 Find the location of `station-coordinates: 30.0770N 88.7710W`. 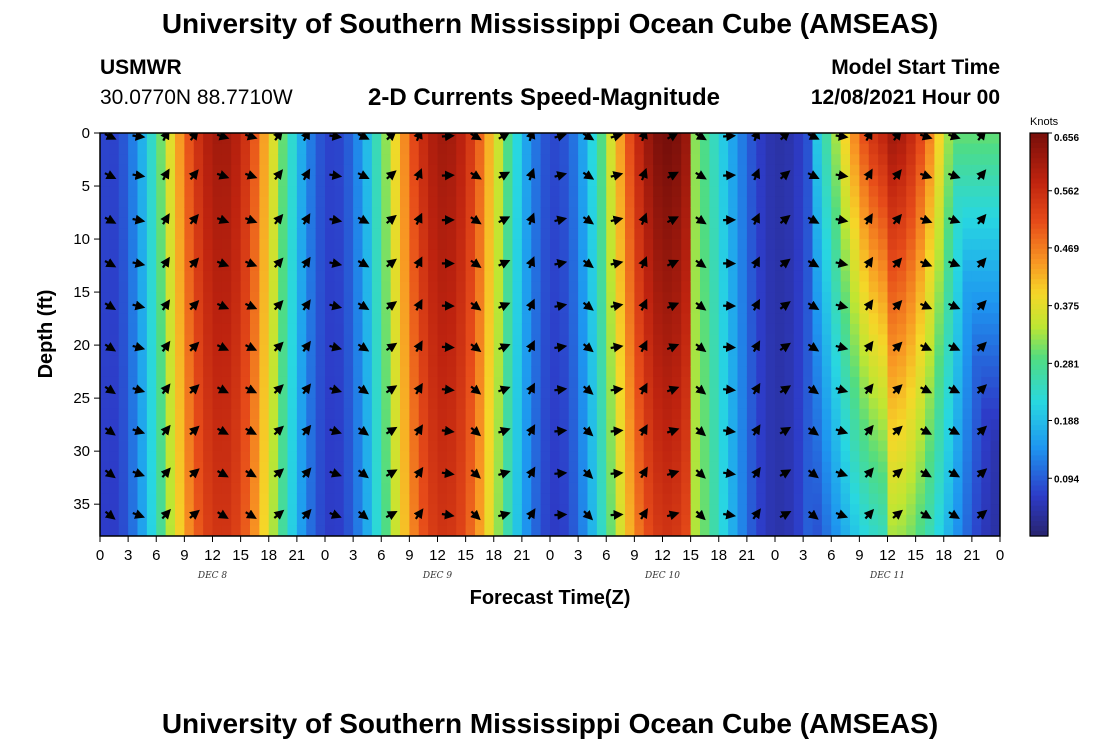

station-coordinates: 30.0770N 88.7710W is located at coordinates (196, 97).